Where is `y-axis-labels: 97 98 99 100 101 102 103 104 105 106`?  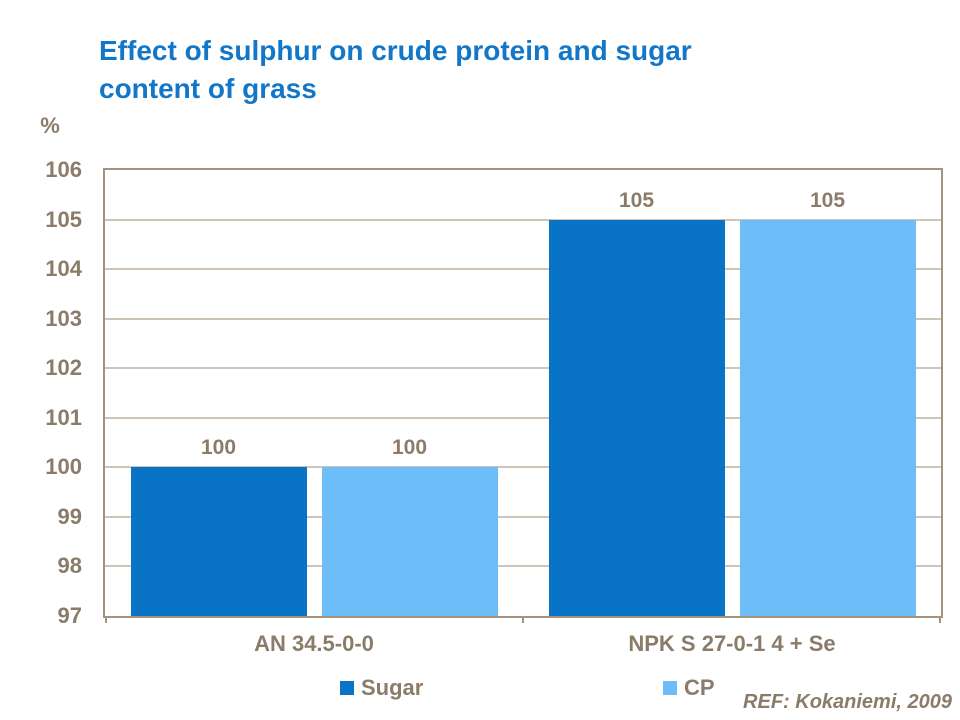 y-axis-labels: 97 98 99 100 101 102 103 104 105 106 is located at coordinates (47, 393).